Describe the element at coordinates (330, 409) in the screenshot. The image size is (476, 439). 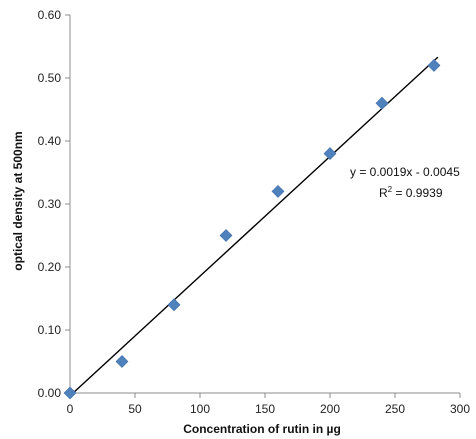
I see `x-tick-label: 200` at that location.